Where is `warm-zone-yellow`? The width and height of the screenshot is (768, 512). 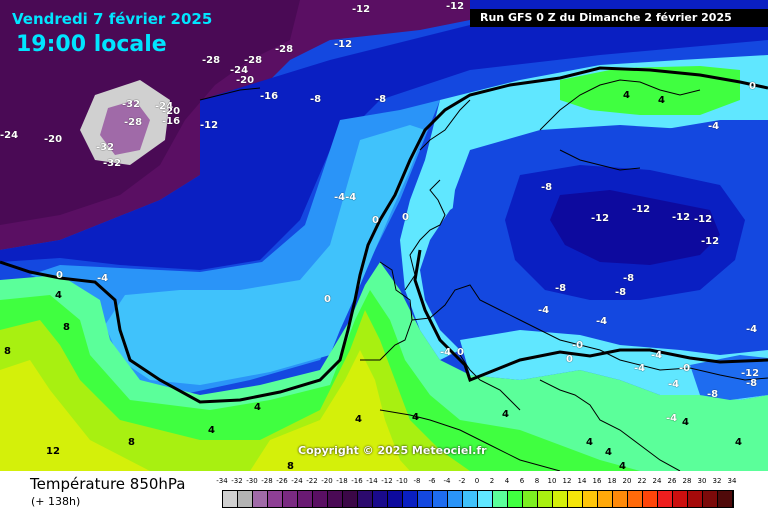 warm-zone-yellow is located at coordinates (75, 415).